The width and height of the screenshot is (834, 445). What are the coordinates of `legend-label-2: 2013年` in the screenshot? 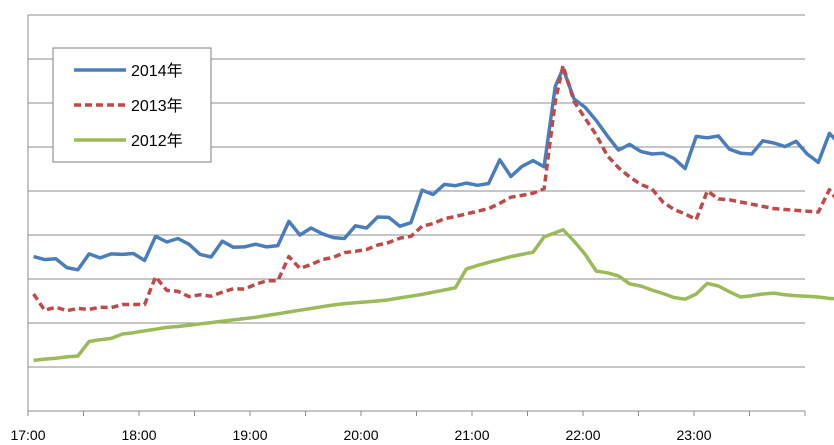 It's located at (157, 106).